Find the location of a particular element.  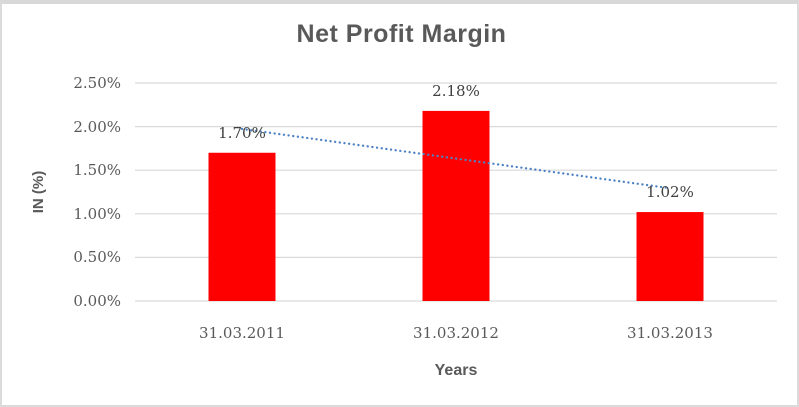

y-tick-label: 1.00% is located at coordinates (97, 213).